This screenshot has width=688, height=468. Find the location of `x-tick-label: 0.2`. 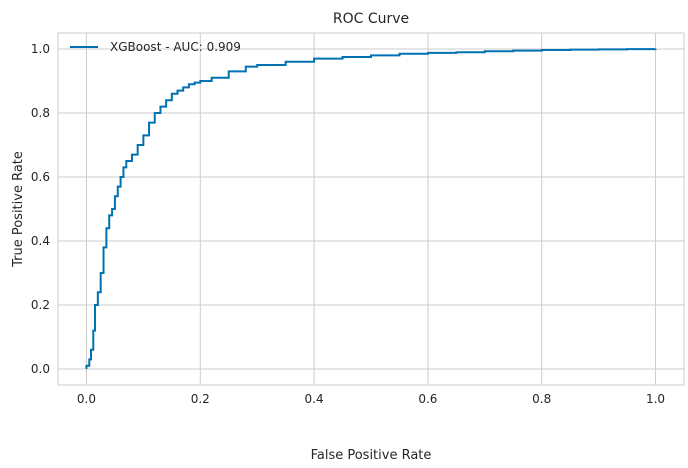

x-tick-label: 0.2 is located at coordinates (200, 399).